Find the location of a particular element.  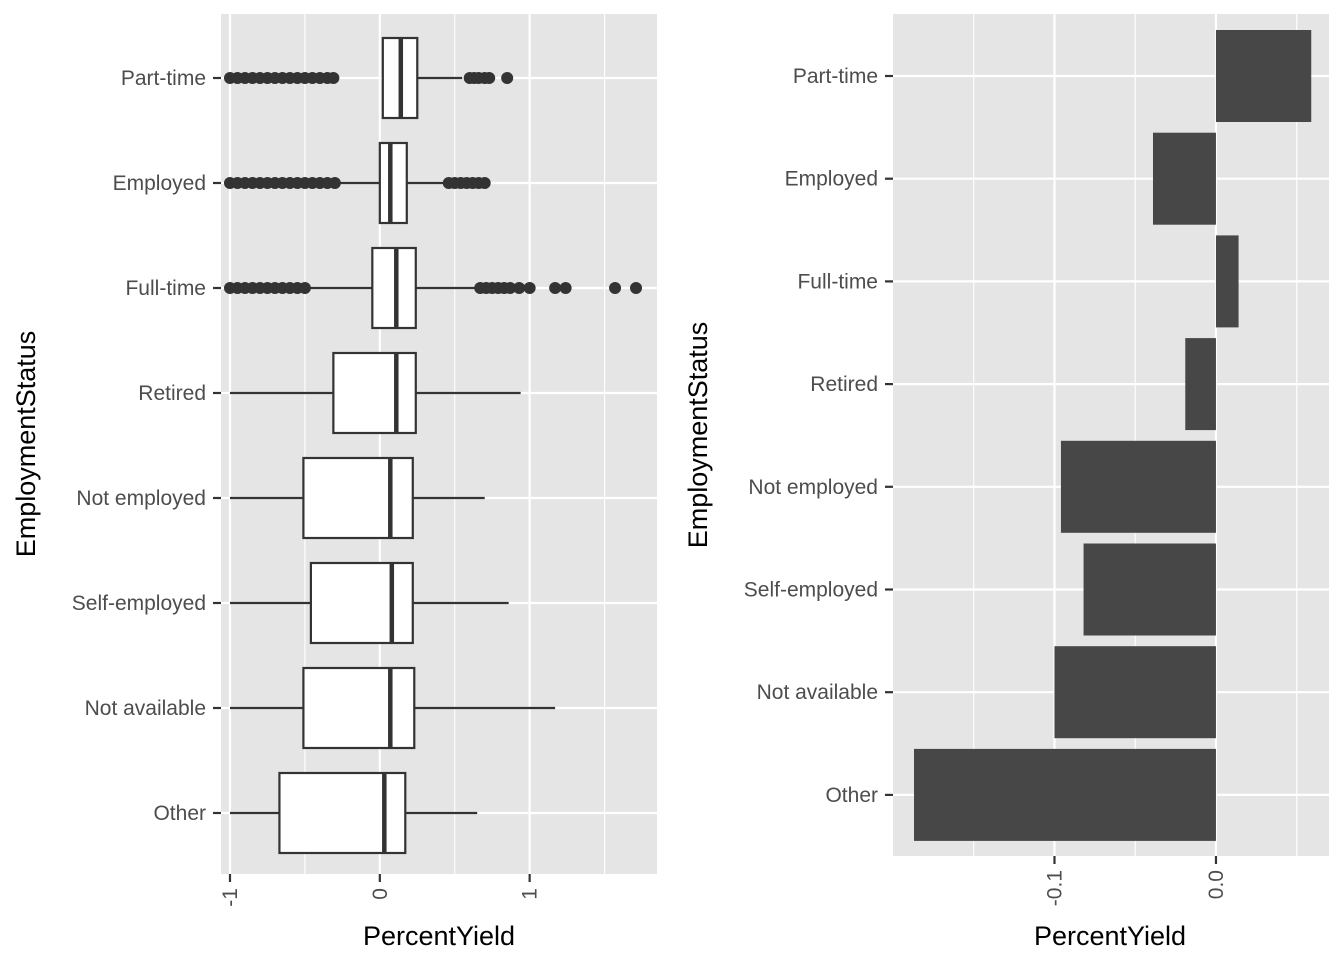

x-tick-label: -1 is located at coordinates (230, 897).